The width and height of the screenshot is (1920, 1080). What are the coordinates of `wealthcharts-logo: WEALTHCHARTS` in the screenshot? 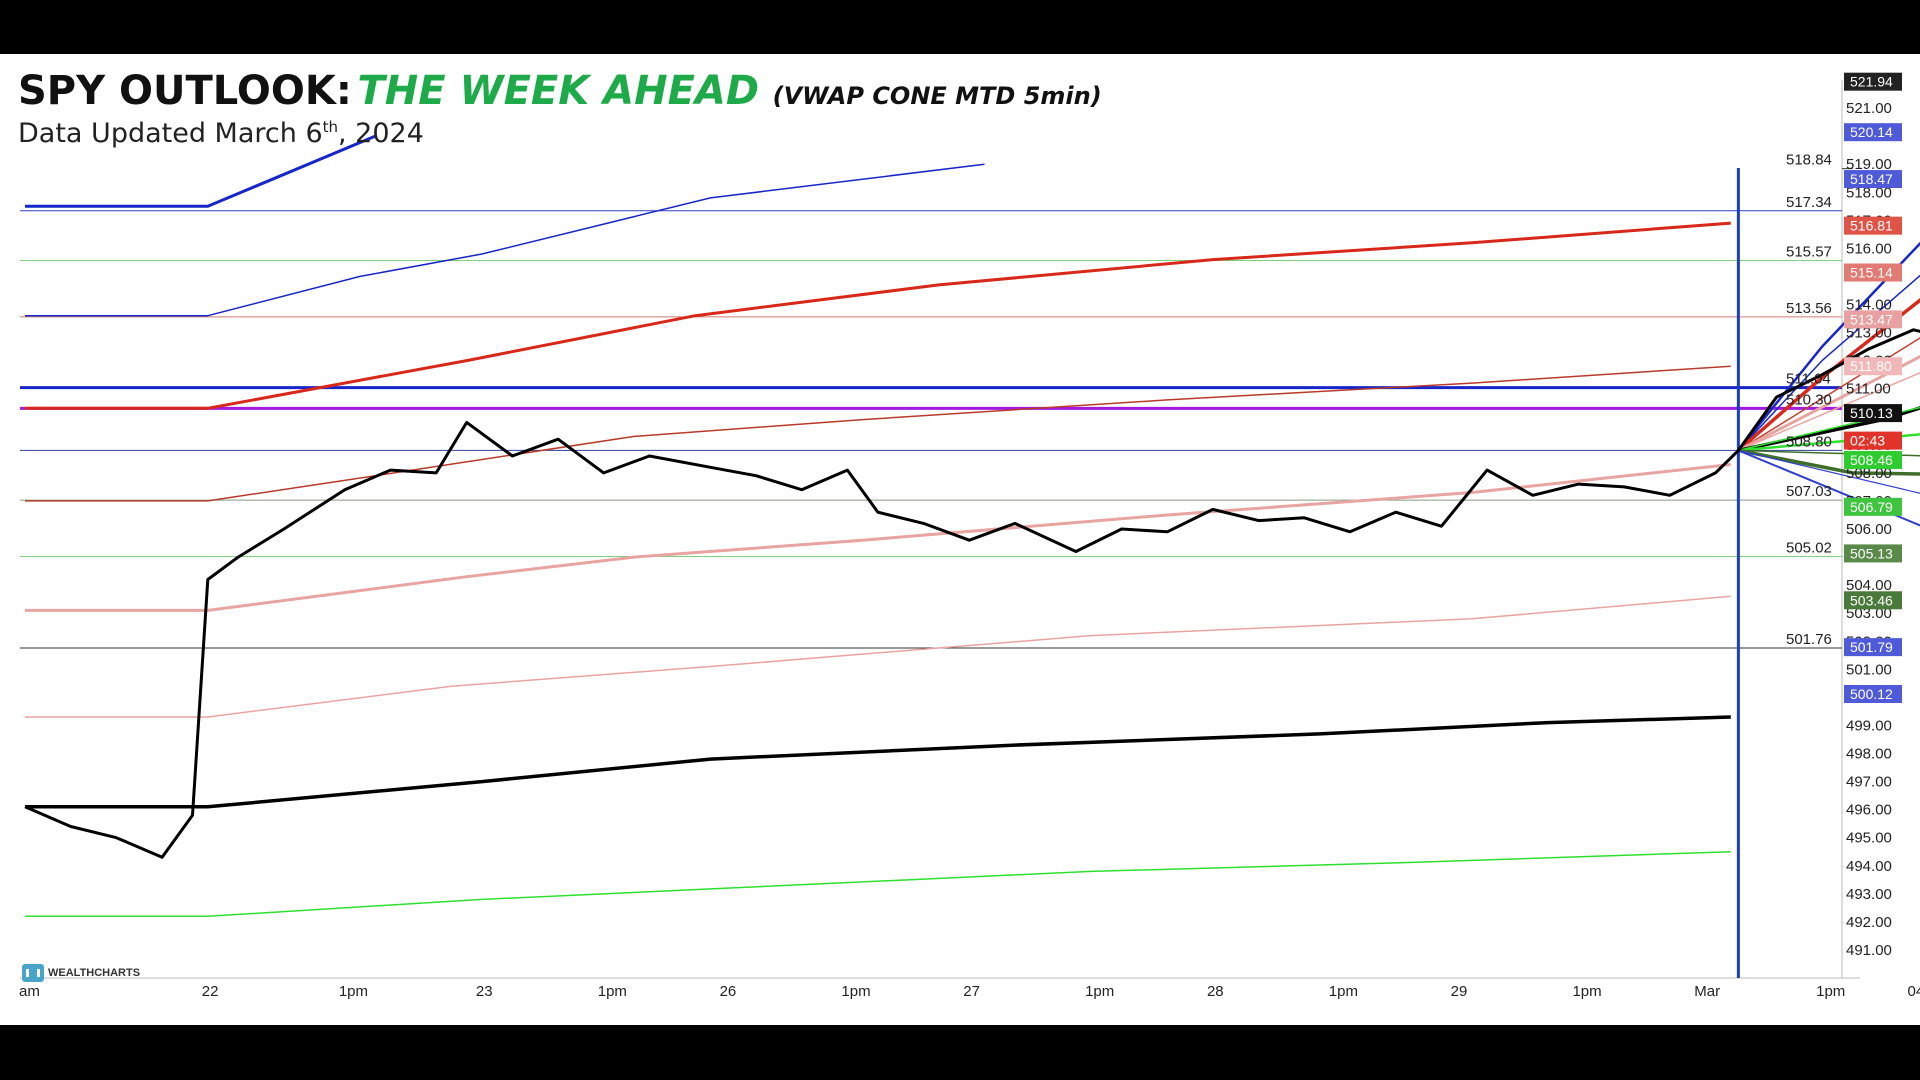 It's located at (81, 973).